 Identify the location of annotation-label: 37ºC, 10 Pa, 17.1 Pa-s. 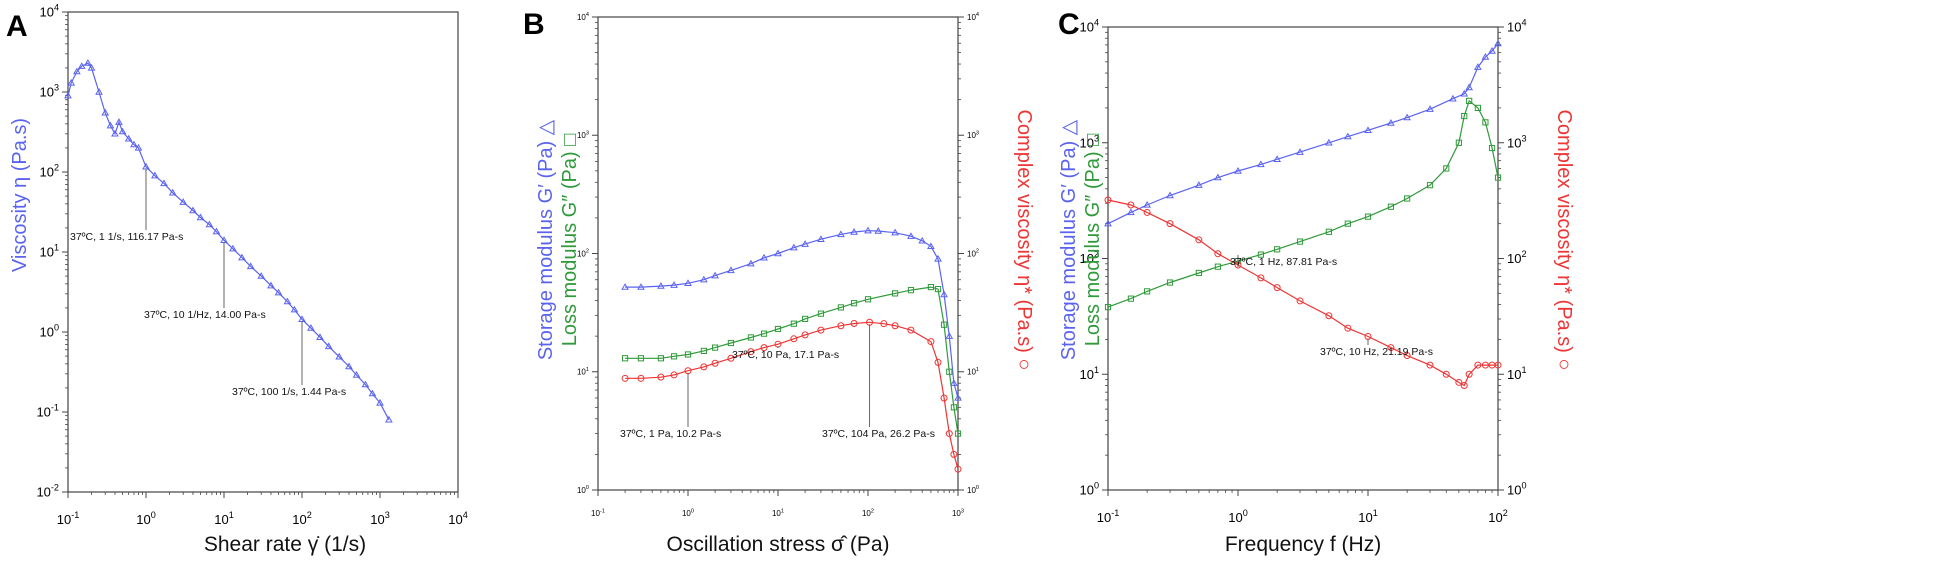
(785, 355).